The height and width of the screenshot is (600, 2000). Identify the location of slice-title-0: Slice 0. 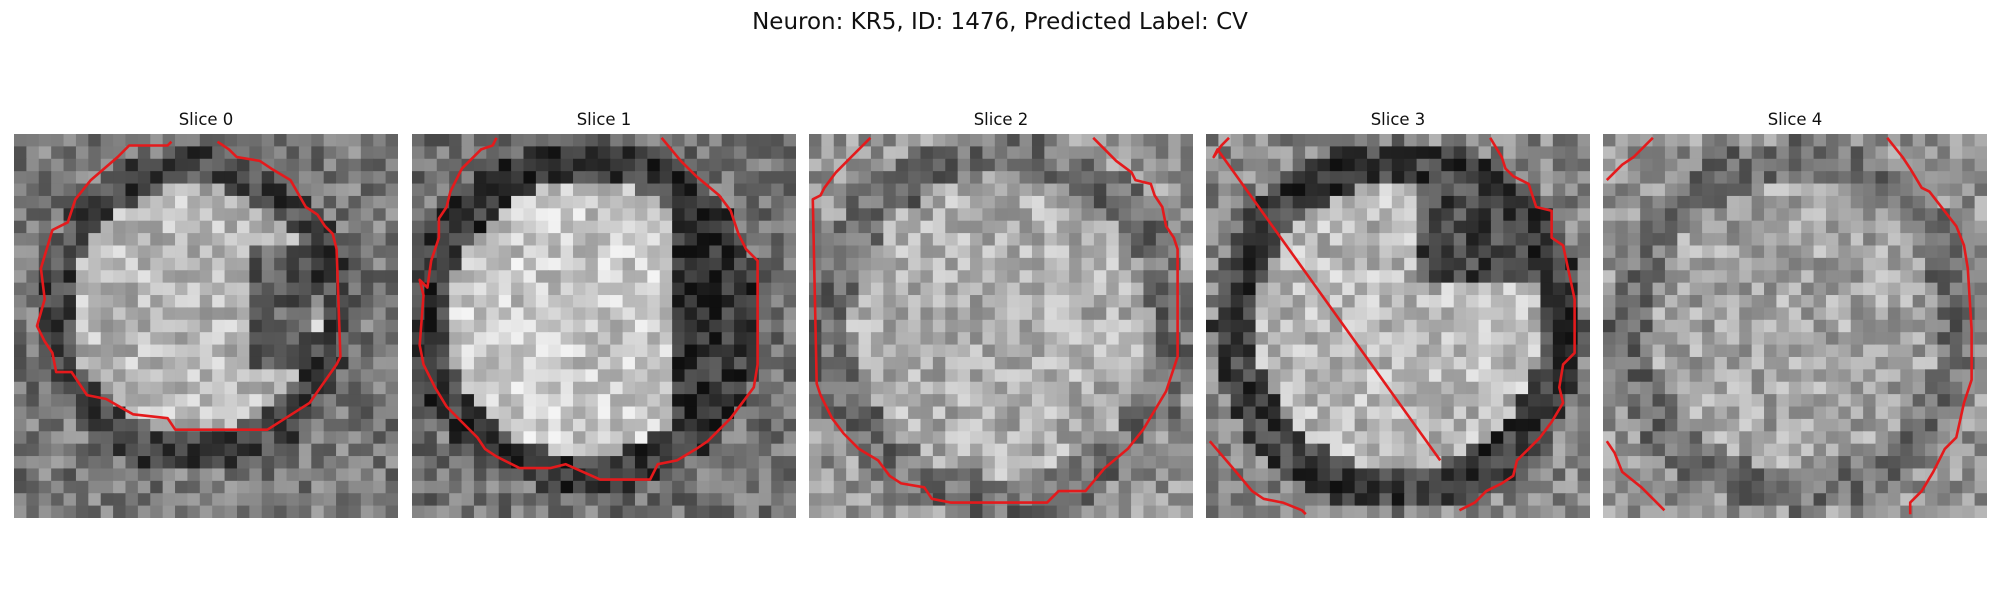
(206, 119).